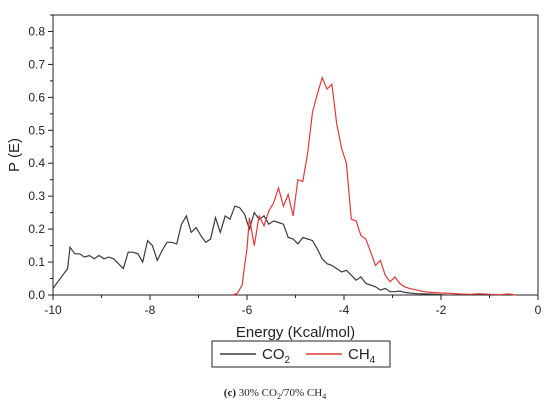 The width and height of the screenshot is (550, 407). What do you see at coordinates (36, 295) in the screenshot?
I see `y-tick-label: 0.0` at bounding box center [36, 295].